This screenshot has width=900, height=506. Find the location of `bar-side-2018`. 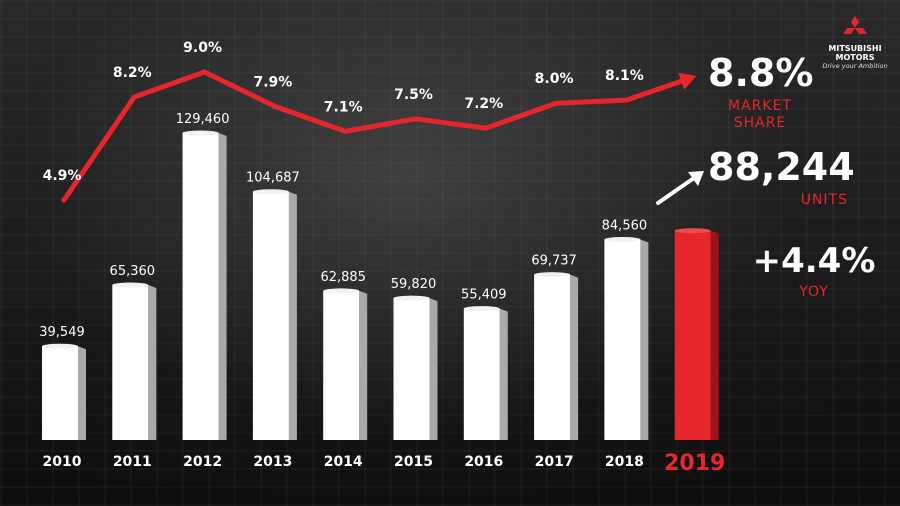

bar-side-2018 is located at coordinates (644, 339).